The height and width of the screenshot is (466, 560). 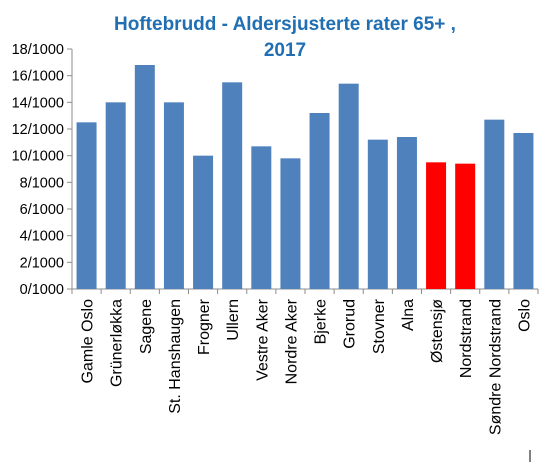 What do you see at coordinates (175, 356) in the screenshot?
I see `x-category-label: St. Hanshaugen` at bounding box center [175, 356].